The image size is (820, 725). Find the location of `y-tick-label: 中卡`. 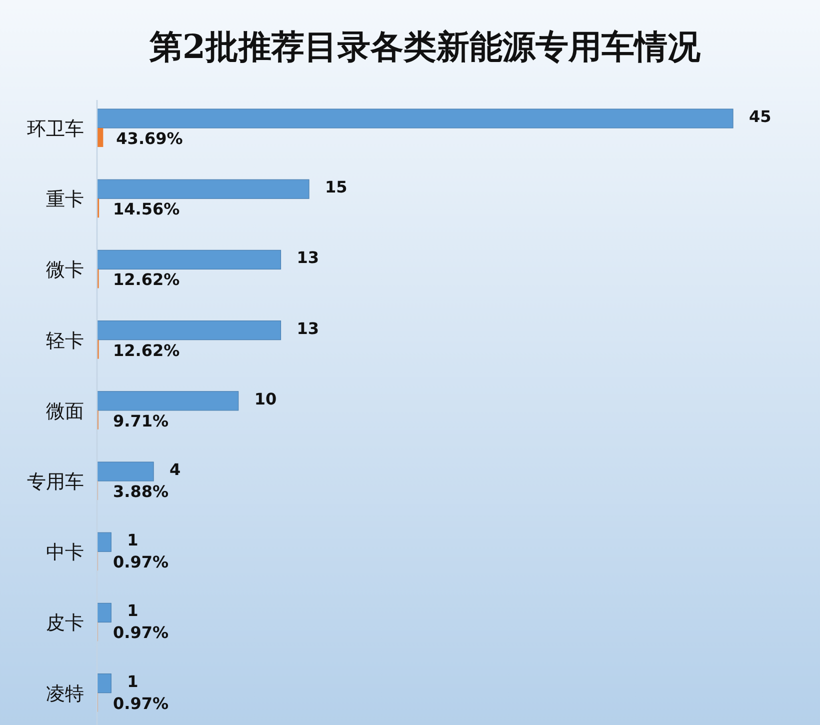

y-tick-label: 中卡 is located at coordinates (65, 553).